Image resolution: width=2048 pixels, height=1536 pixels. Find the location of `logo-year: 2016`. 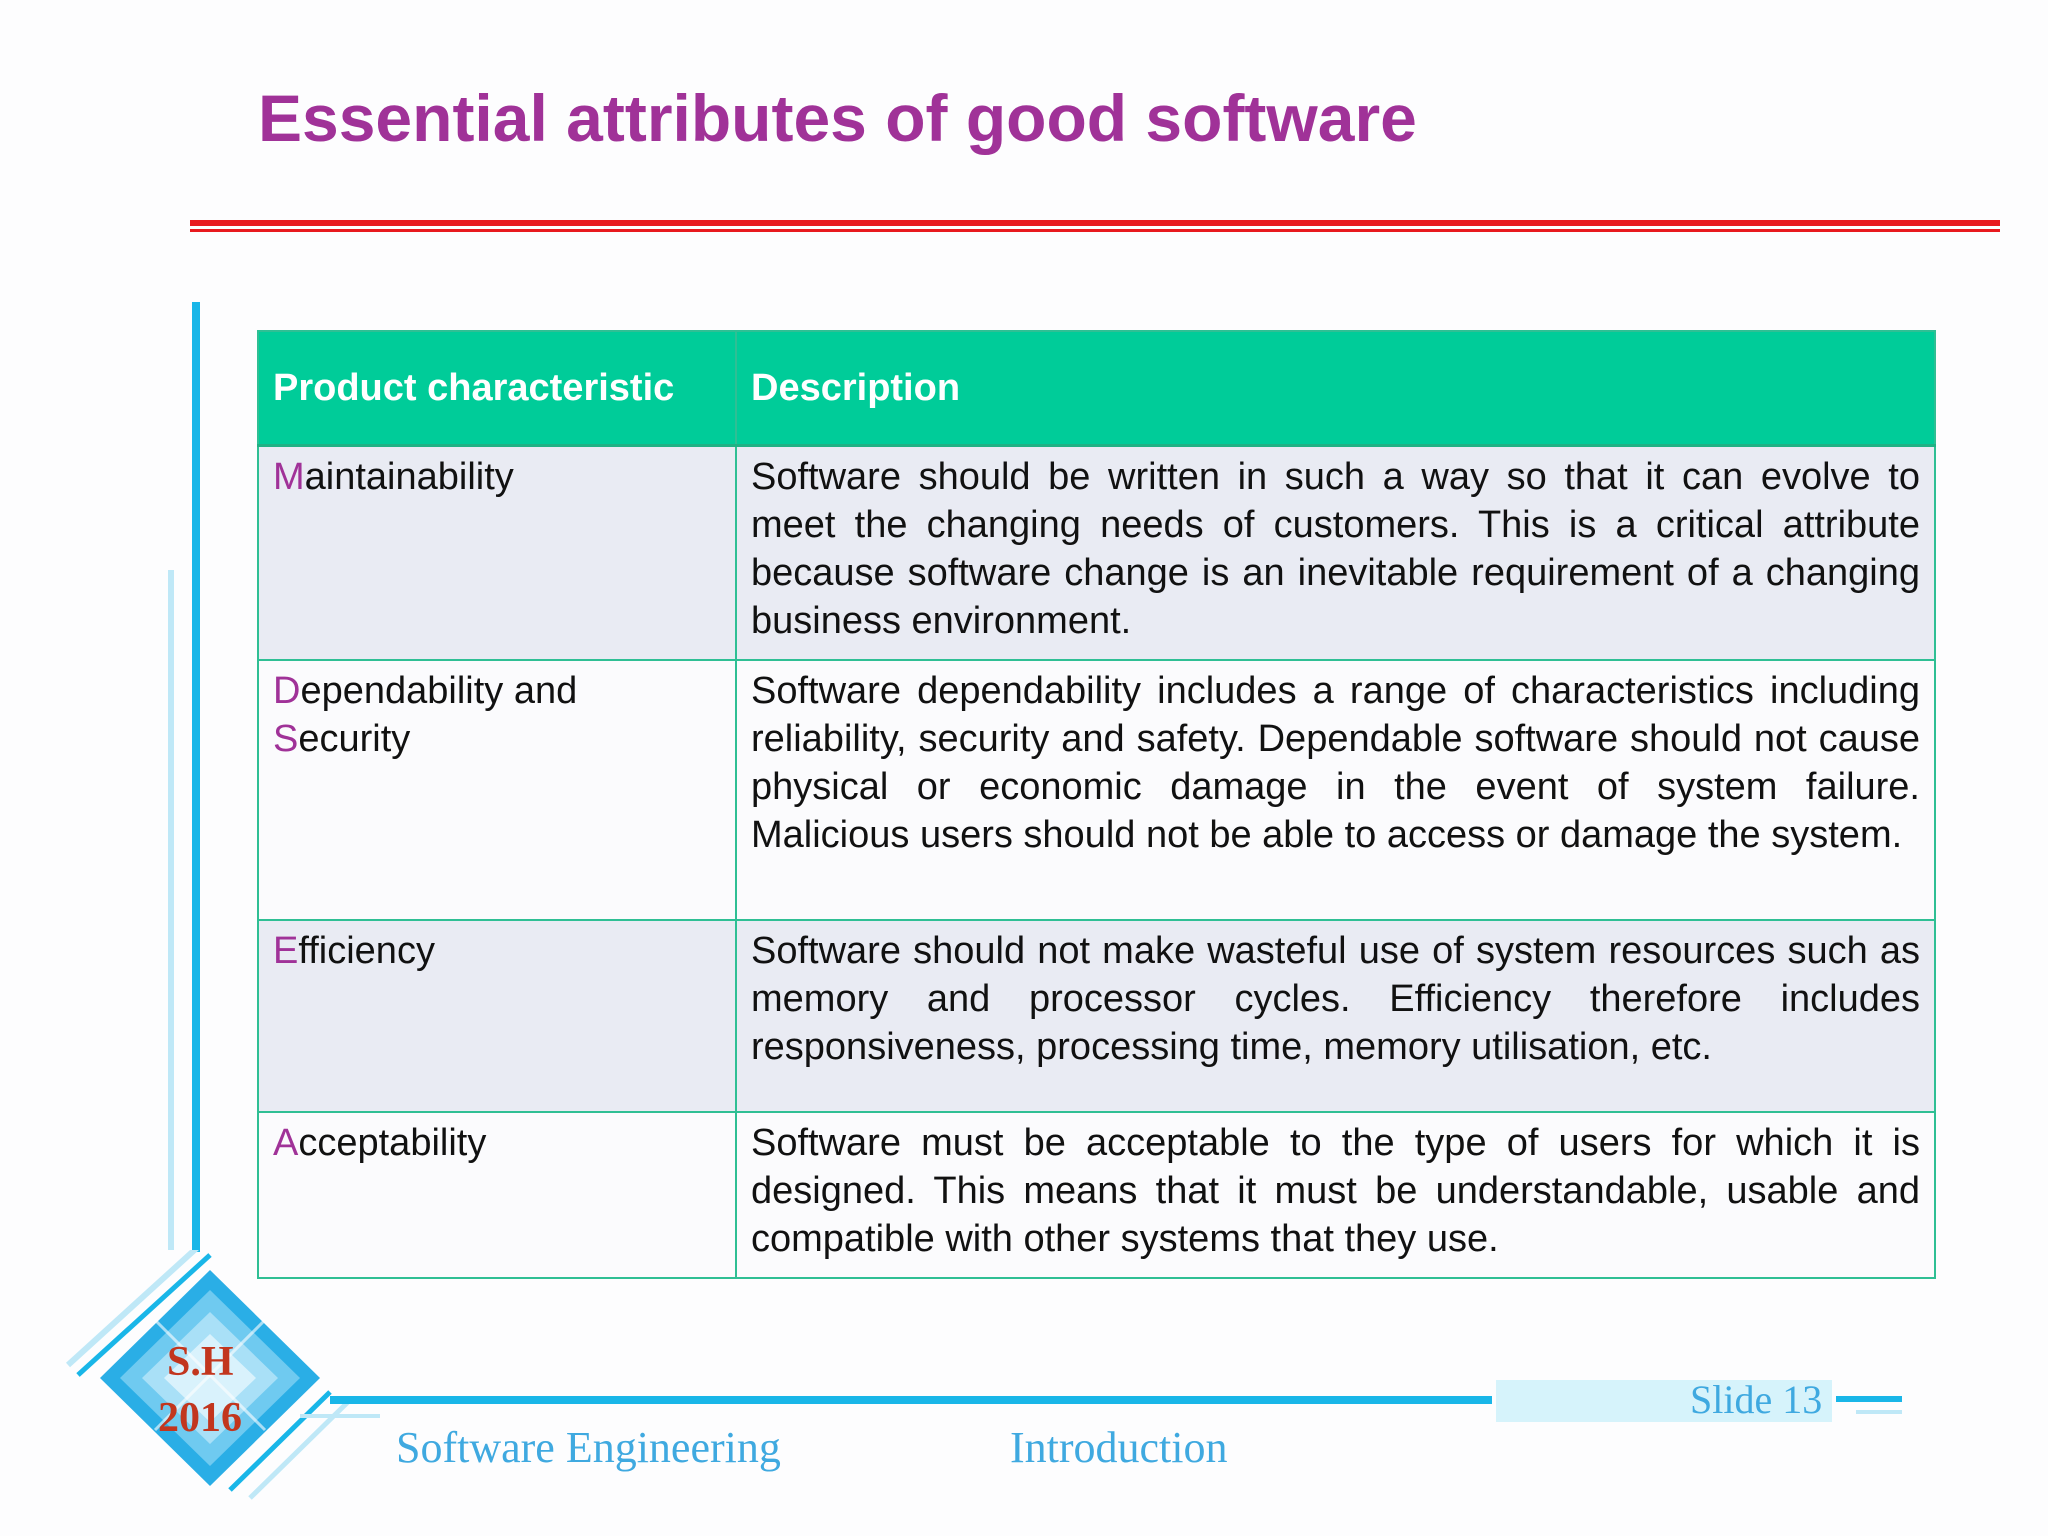

logo-year: 2016 is located at coordinates (200, 1418).